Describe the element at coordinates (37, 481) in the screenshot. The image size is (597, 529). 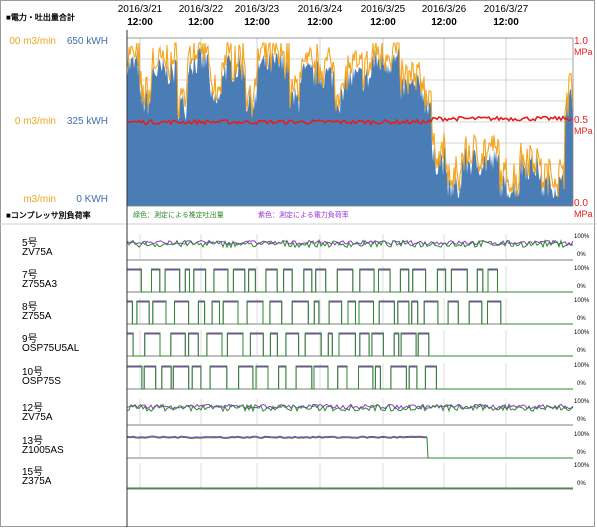
I see `compressor-model-label: Z375A` at that location.